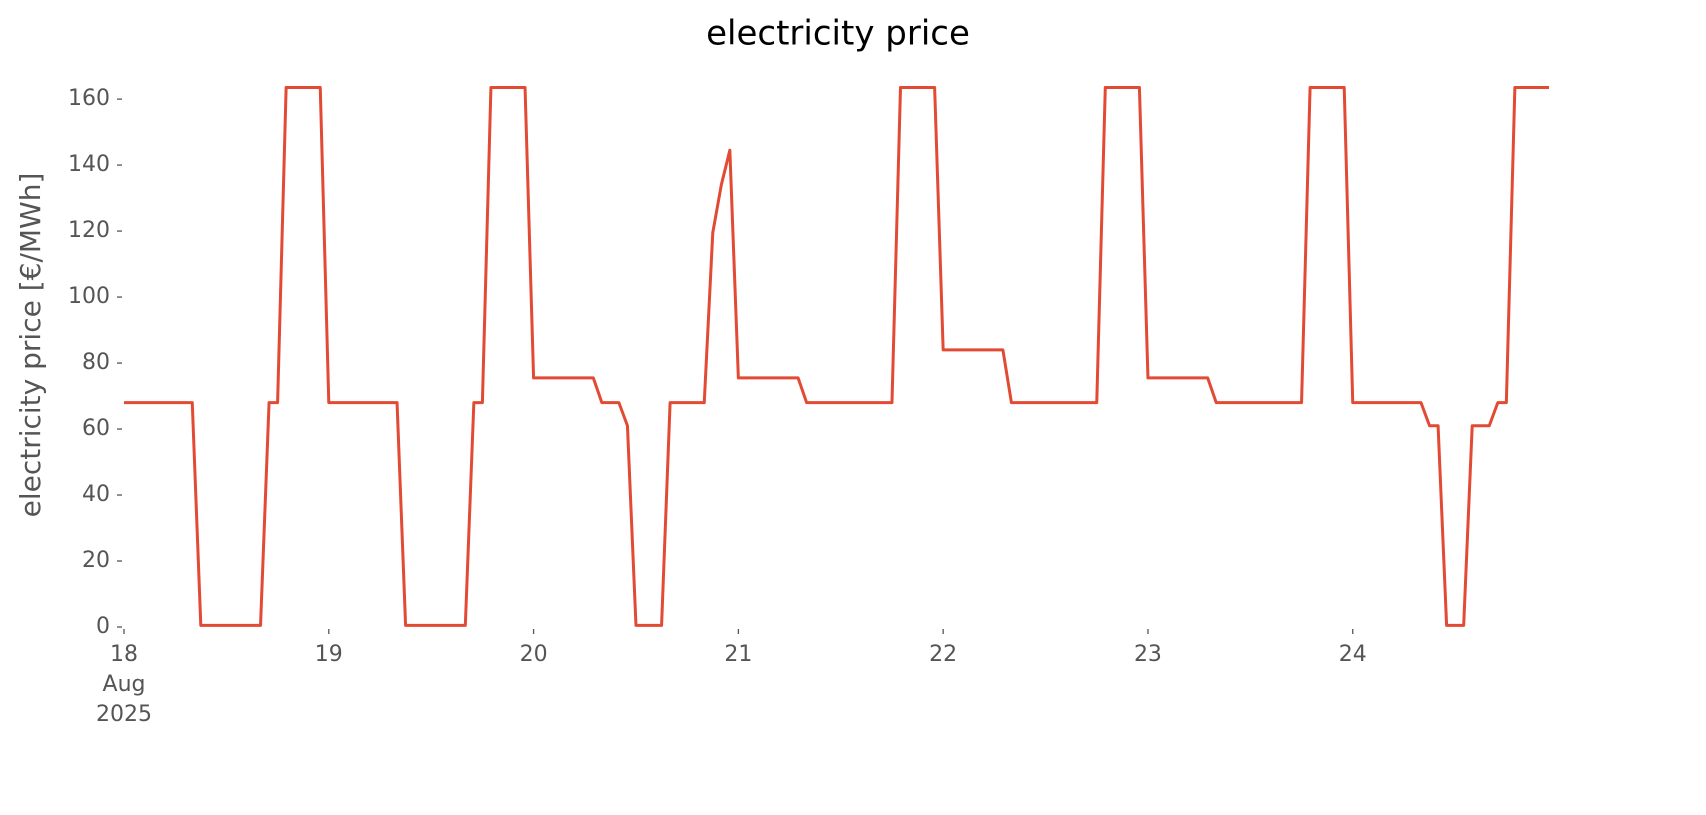 Image resolution: width=1706 pixels, height=815 pixels. What do you see at coordinates (96, 560) in the screenshot?
I see `y-tick-label: 20` at bounding box center [96, 560].